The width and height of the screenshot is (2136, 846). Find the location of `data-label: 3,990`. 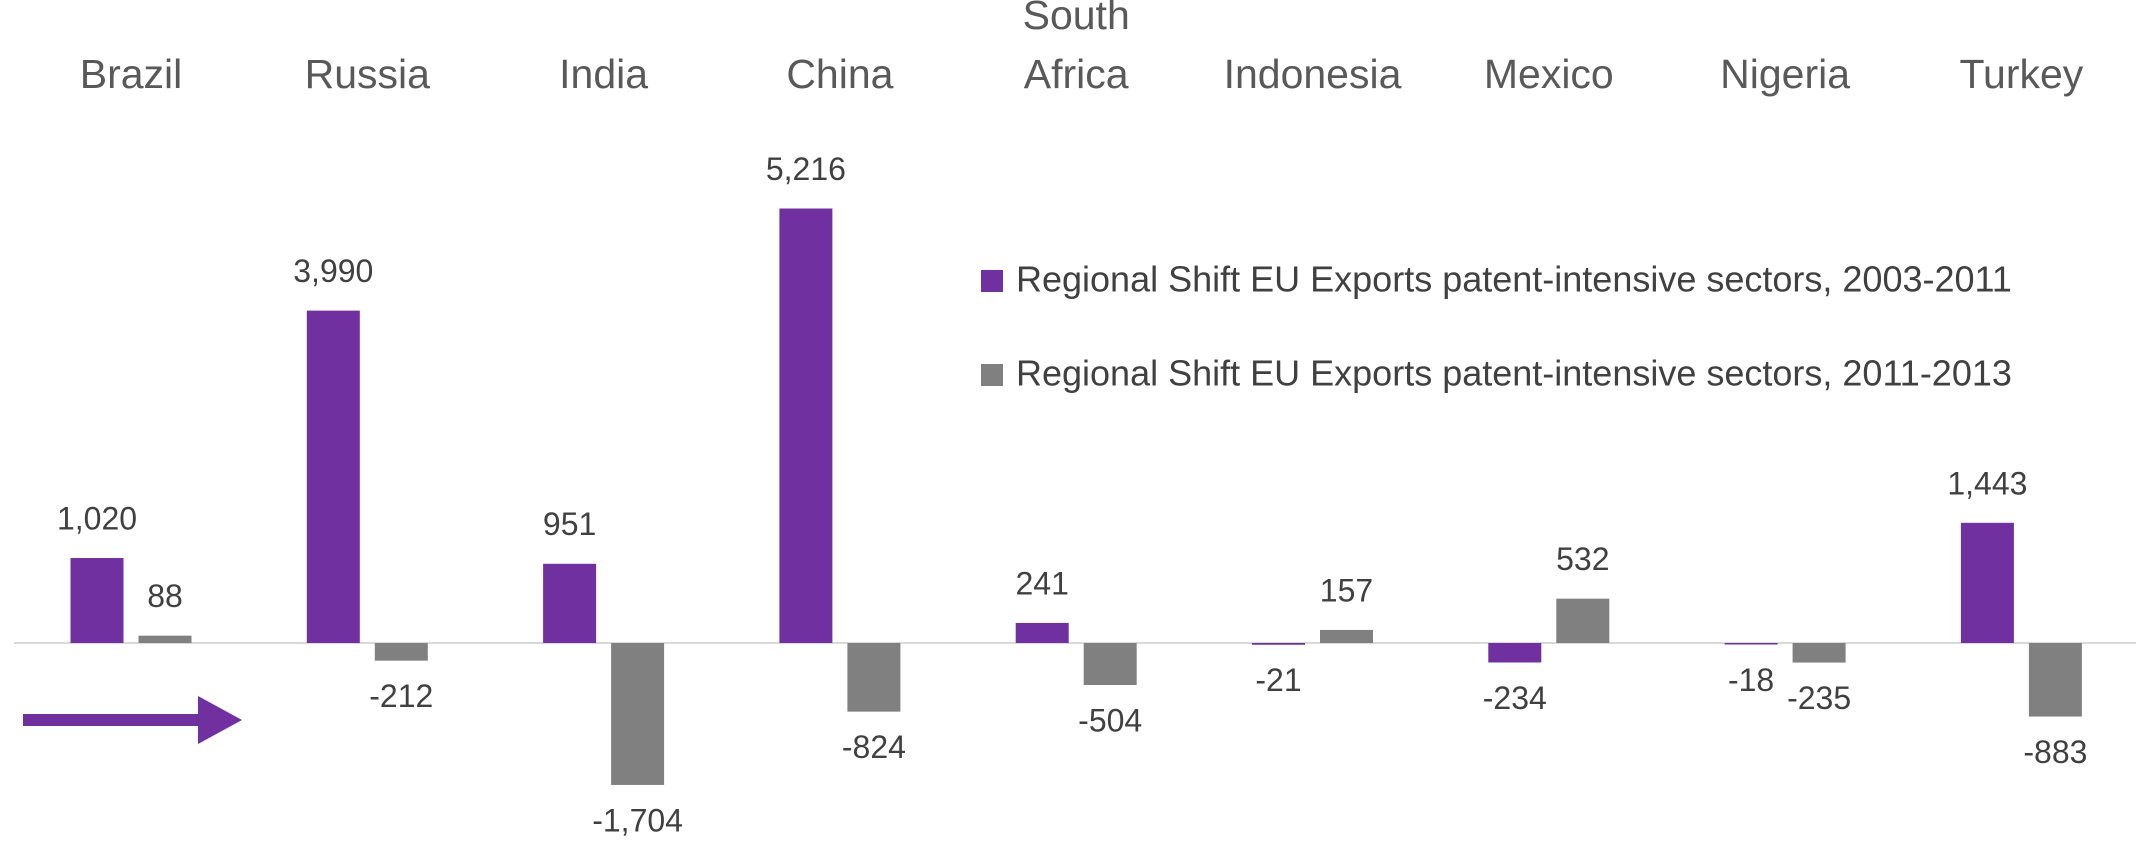

data-label: 3,990 is located at coordinates (333, 271).